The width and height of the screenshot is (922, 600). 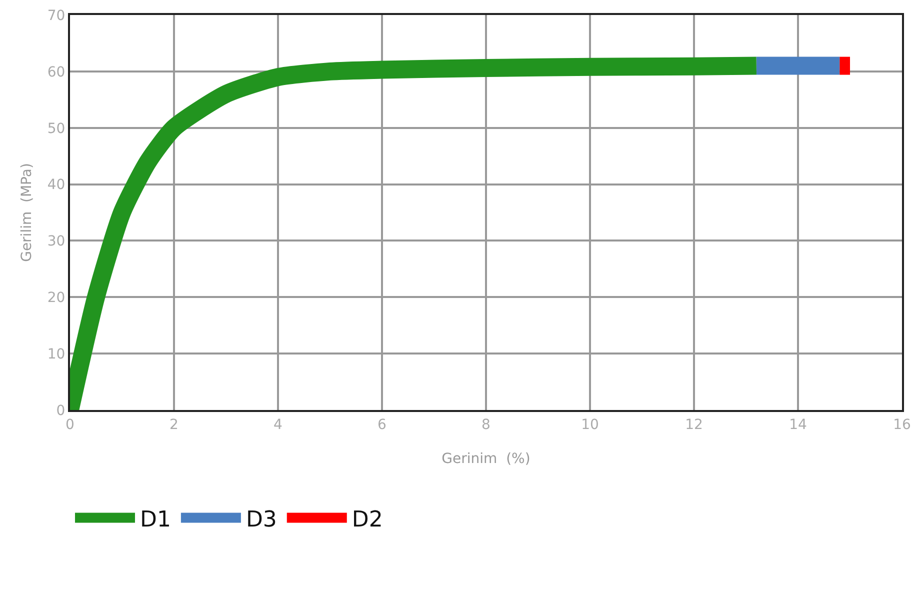 I want to click on x-tick-label: 10, so click(x=590, y=424).